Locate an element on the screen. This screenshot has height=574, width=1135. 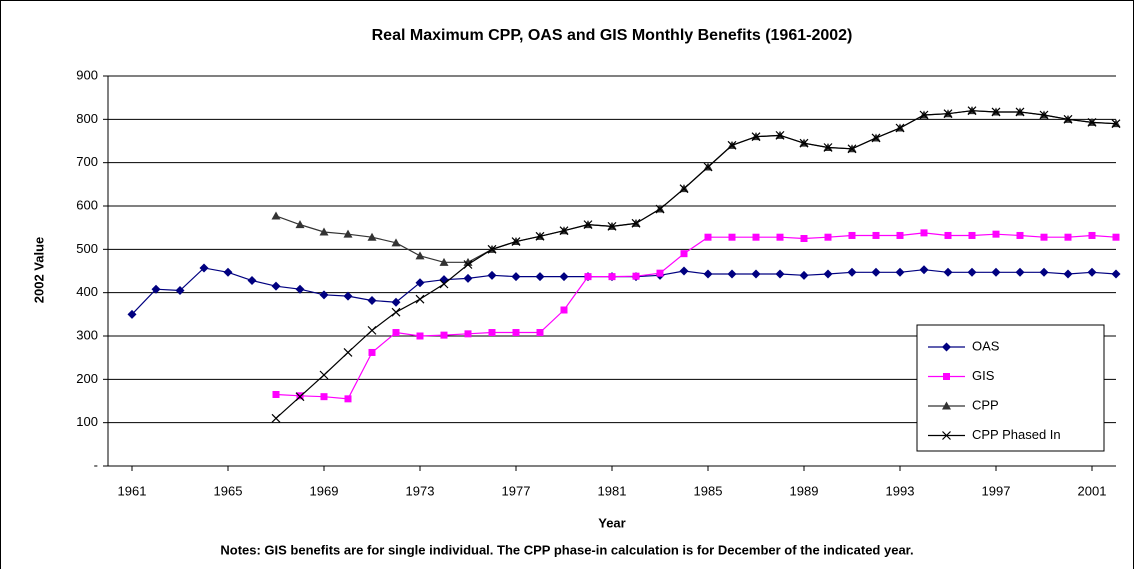
x-tick-label: 1997 is located at coordinates (996, 490).